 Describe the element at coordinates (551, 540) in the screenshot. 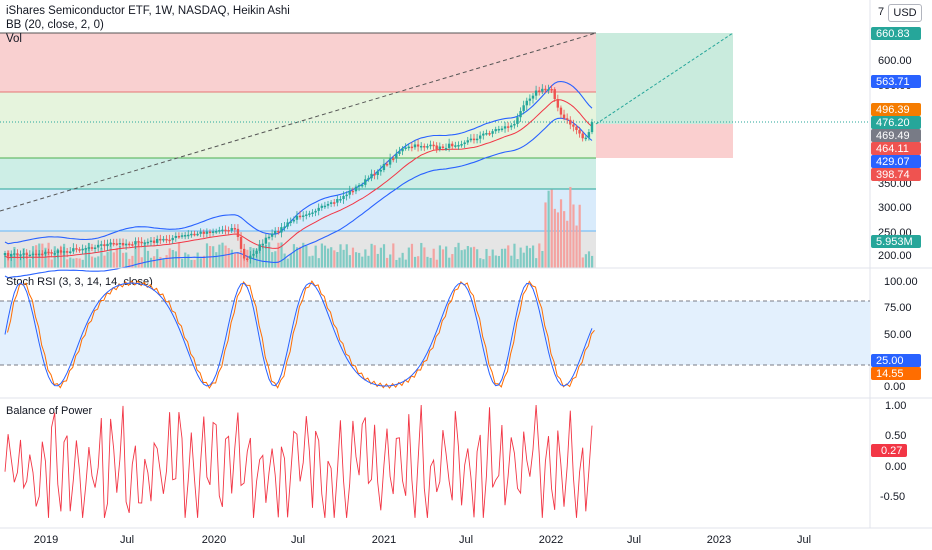

I see `time-tick: 2022` at that location.